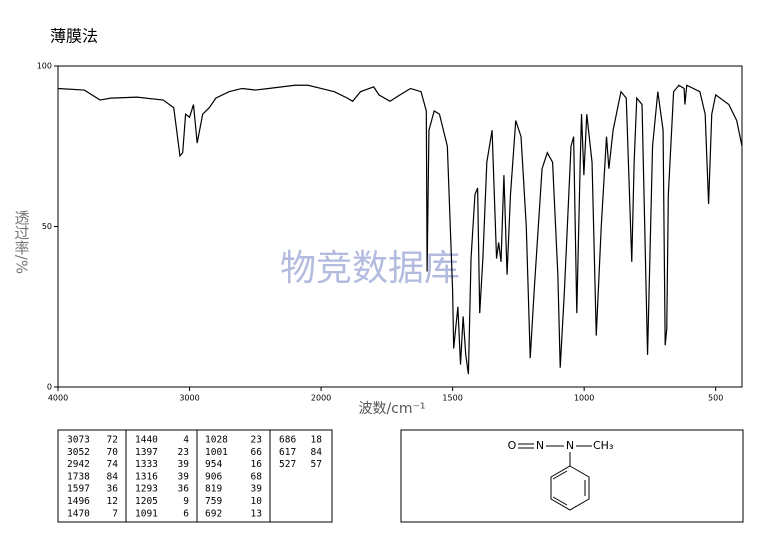 The height and width of the screenshot is (539, 765). Describe the element at coordinates (287, 452) in the screenshot. I see `peak-wavenumber: 617` at that location.